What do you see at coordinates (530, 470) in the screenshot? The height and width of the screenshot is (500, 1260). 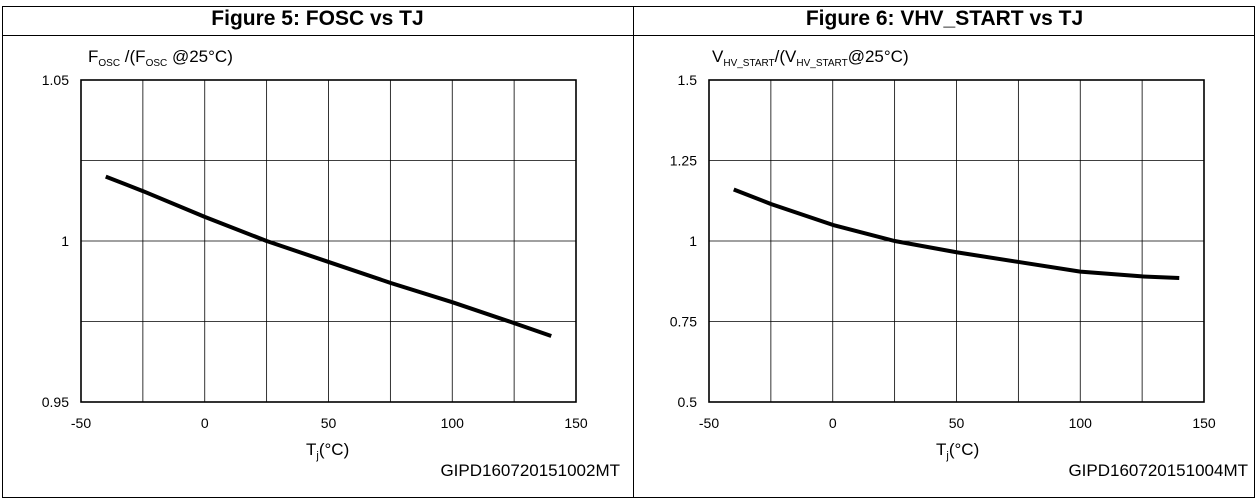 I see `chart5-figure-code: GIPD160720151002MT` at bounding box center [530, 470].